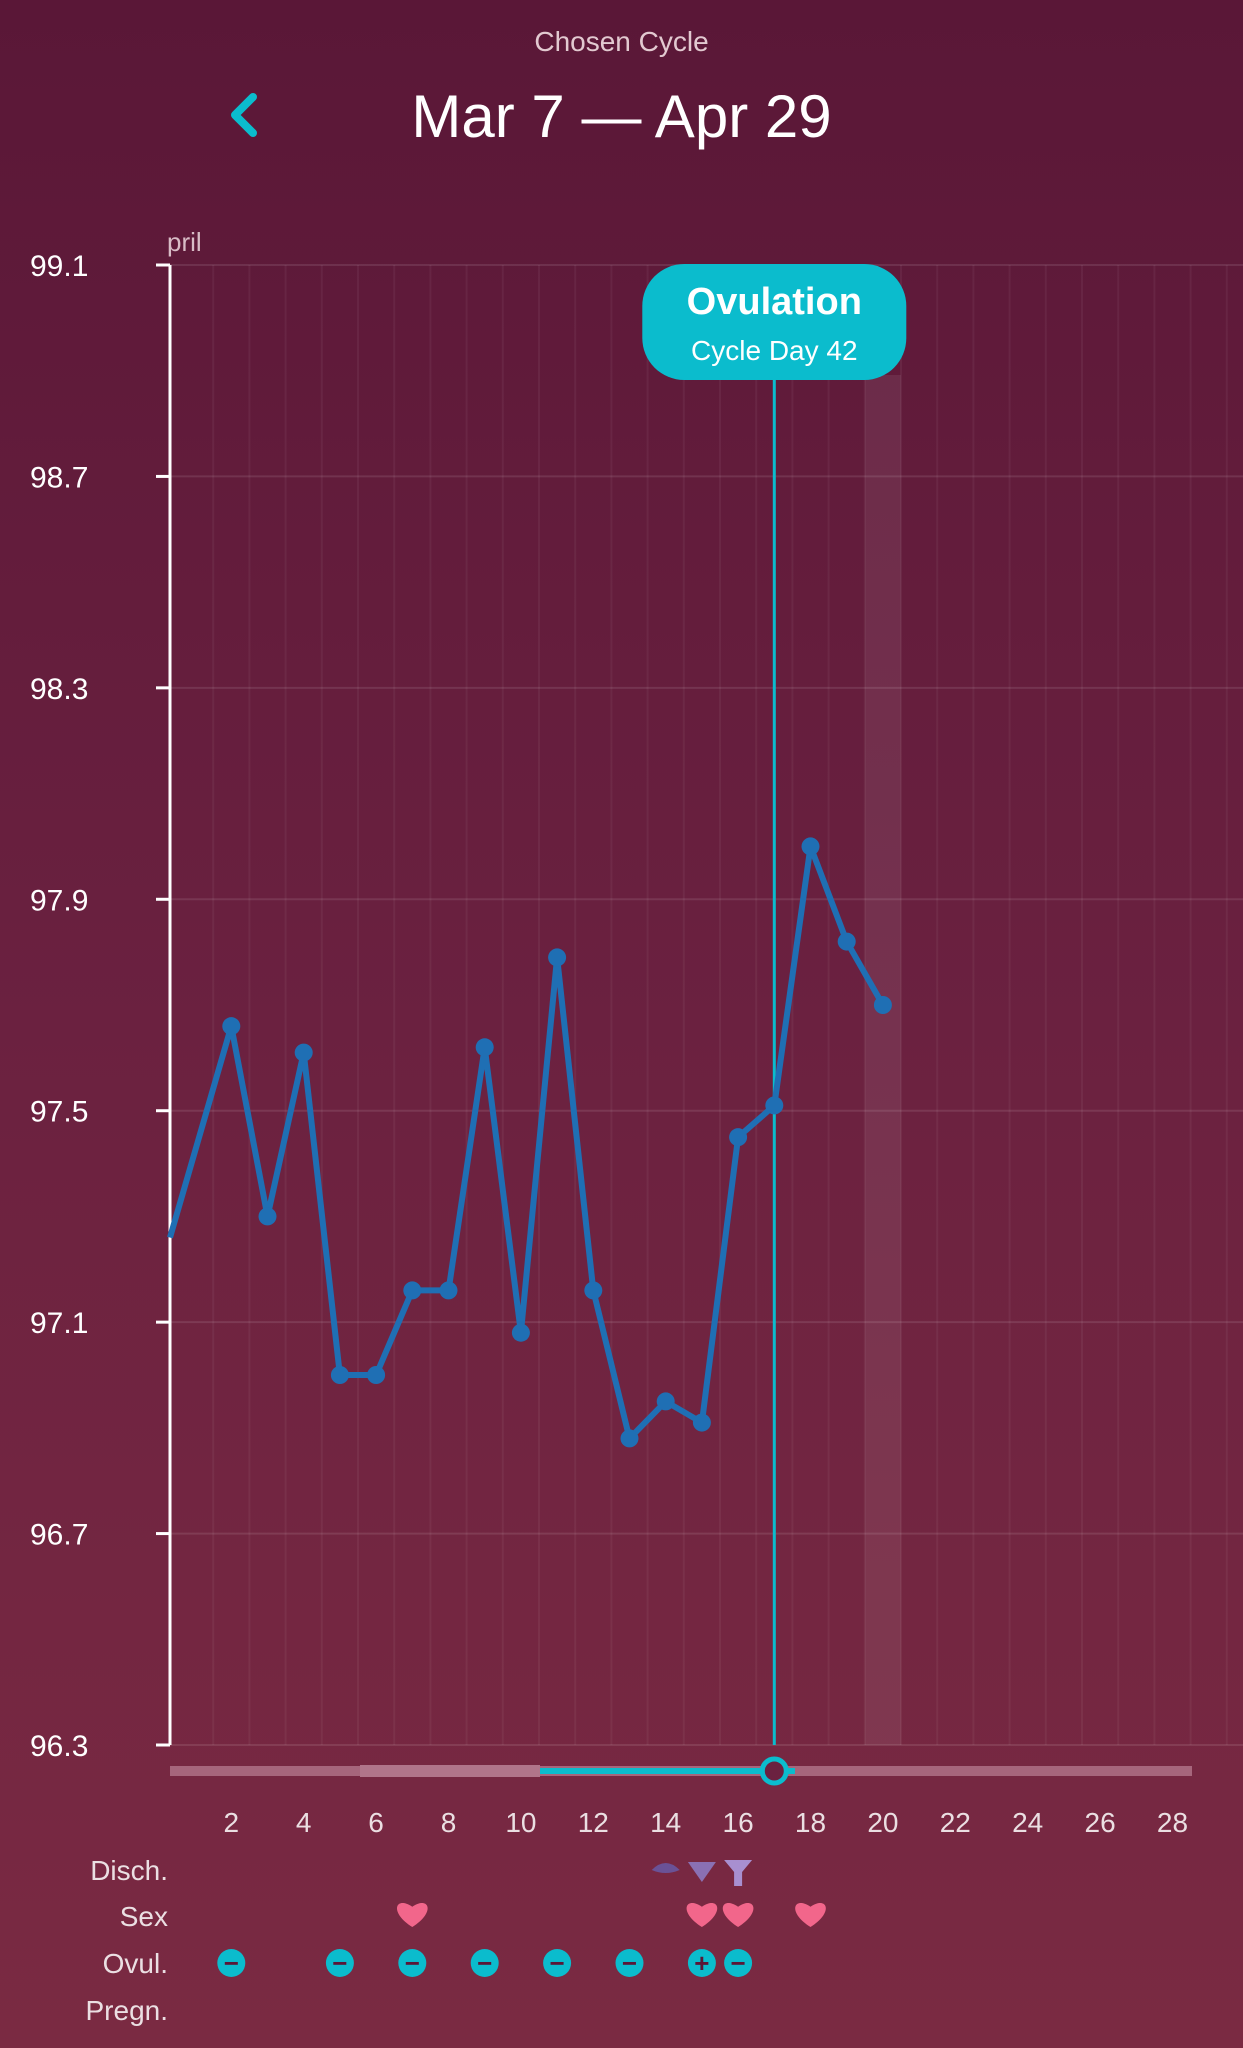 This screenshot has width=1243, height=2048. What do you see at coordinates (593, 1822) in the screenshot?
I see `x-tick-label: 12` at bounding box center [593, 1822].